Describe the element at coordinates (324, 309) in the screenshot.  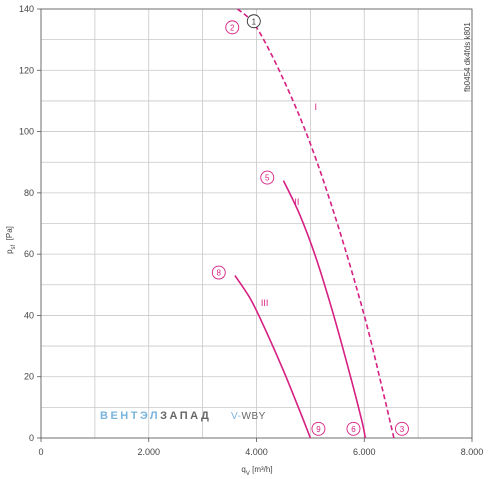
I see `series-curve-II` at that location.